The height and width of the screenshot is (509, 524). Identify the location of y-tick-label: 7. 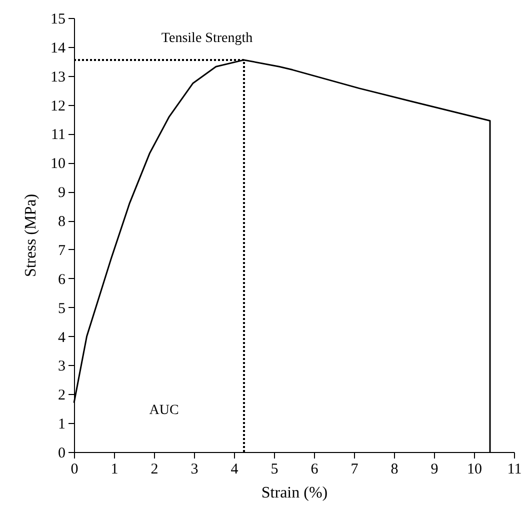
(62, 250).